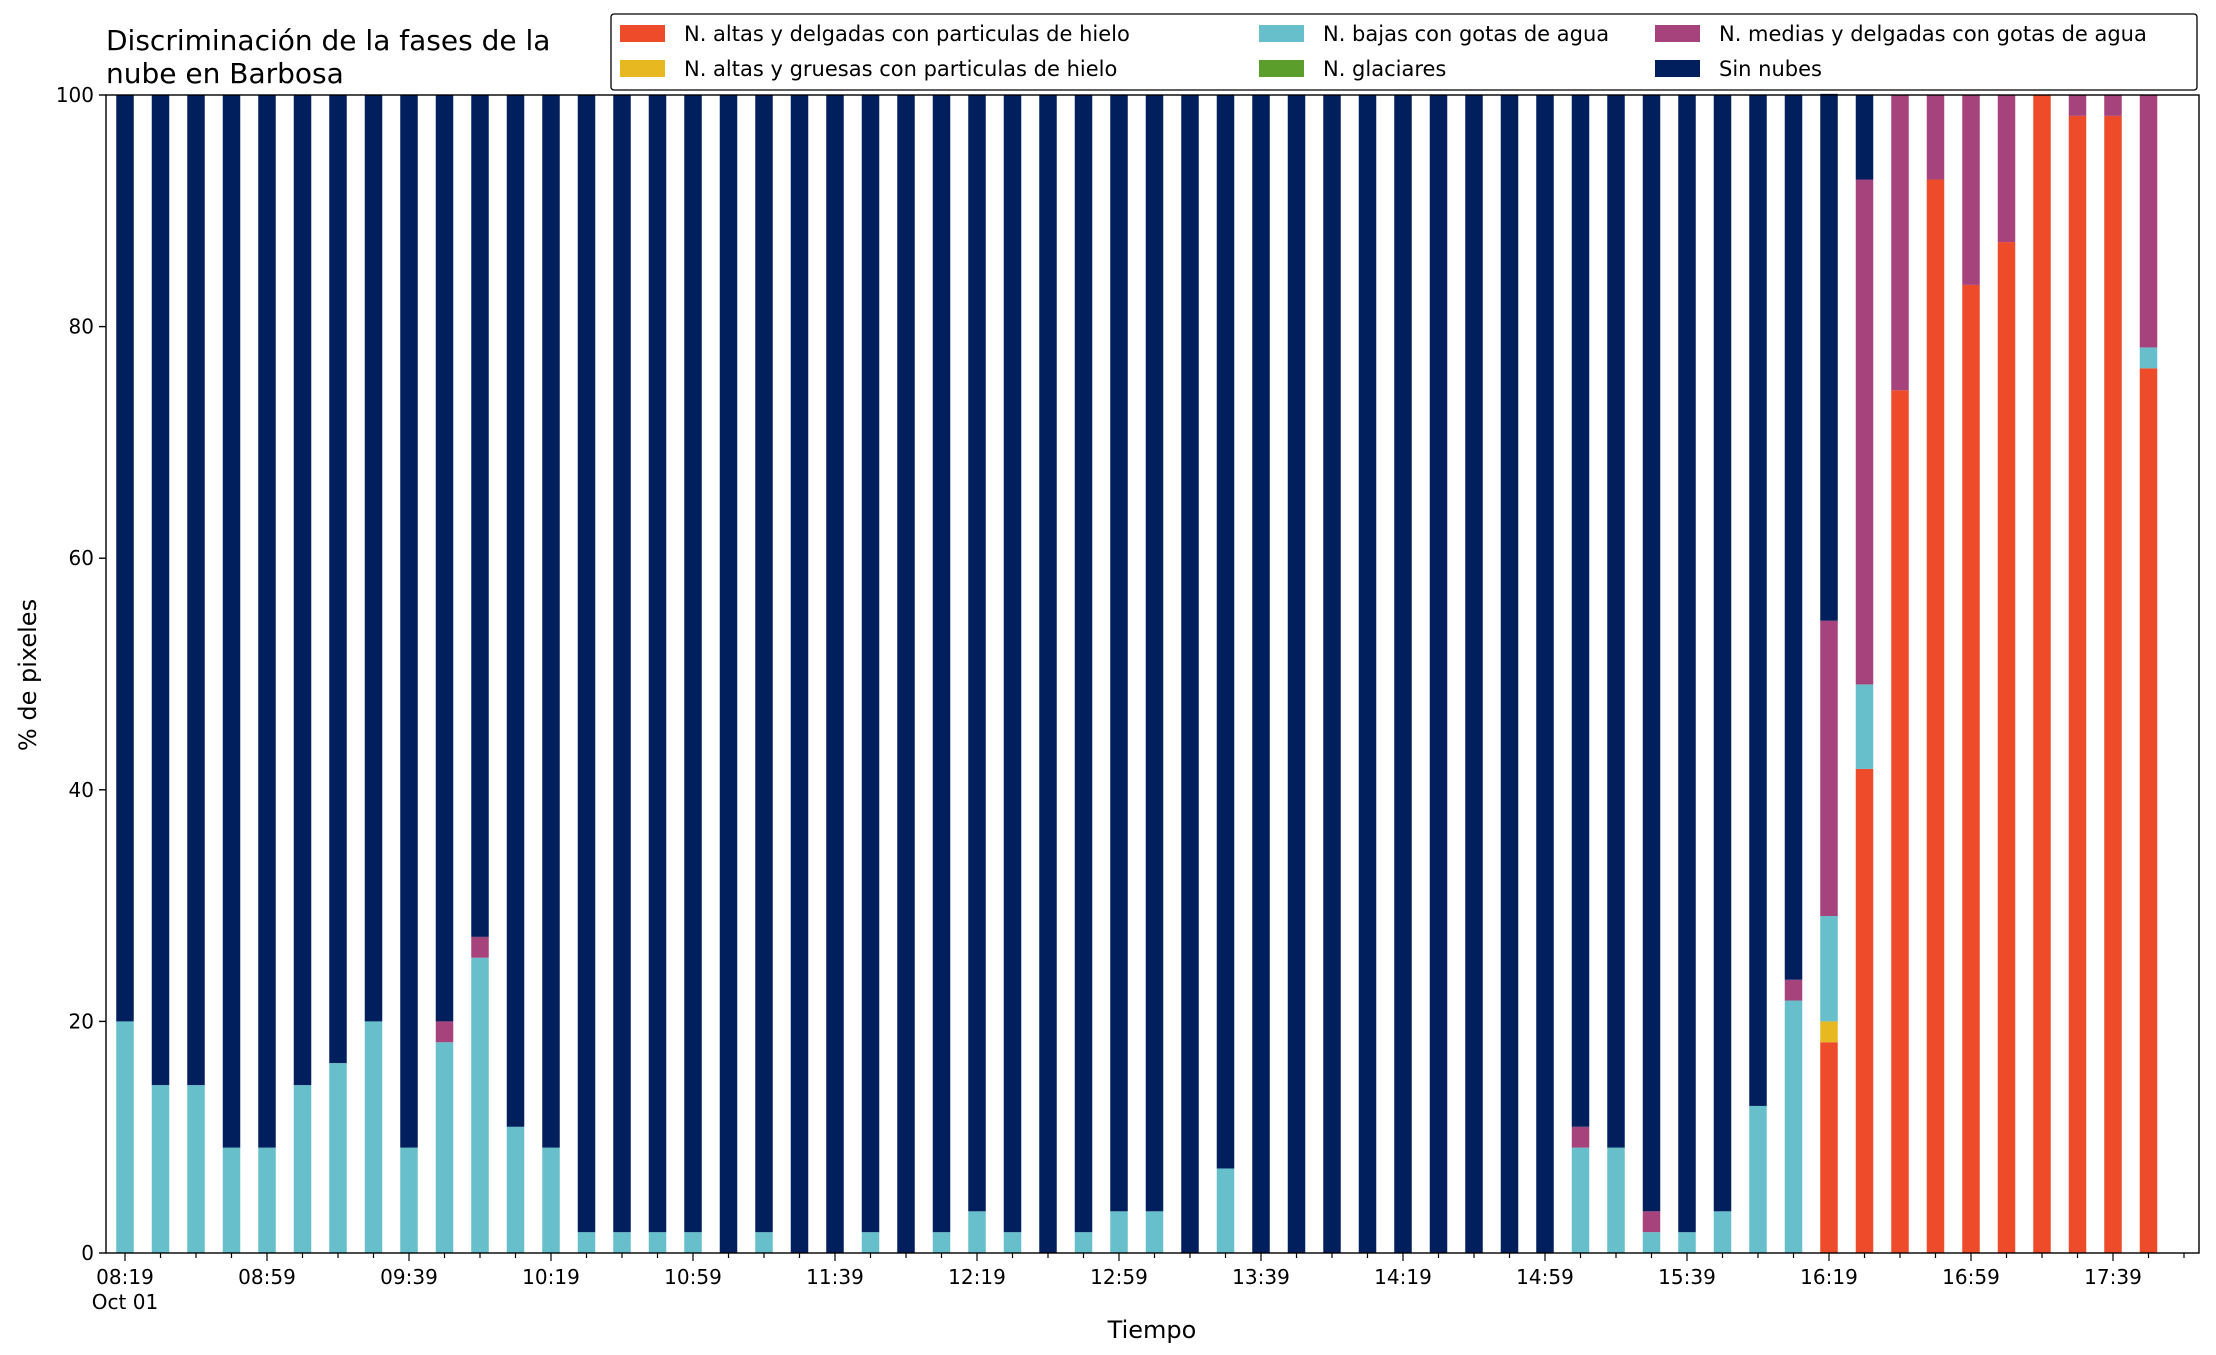 Image resolution: width=2216 pixels, height=1355 pixels. I want to click on x-tick-label: 13:39, so click(1261, 1277).